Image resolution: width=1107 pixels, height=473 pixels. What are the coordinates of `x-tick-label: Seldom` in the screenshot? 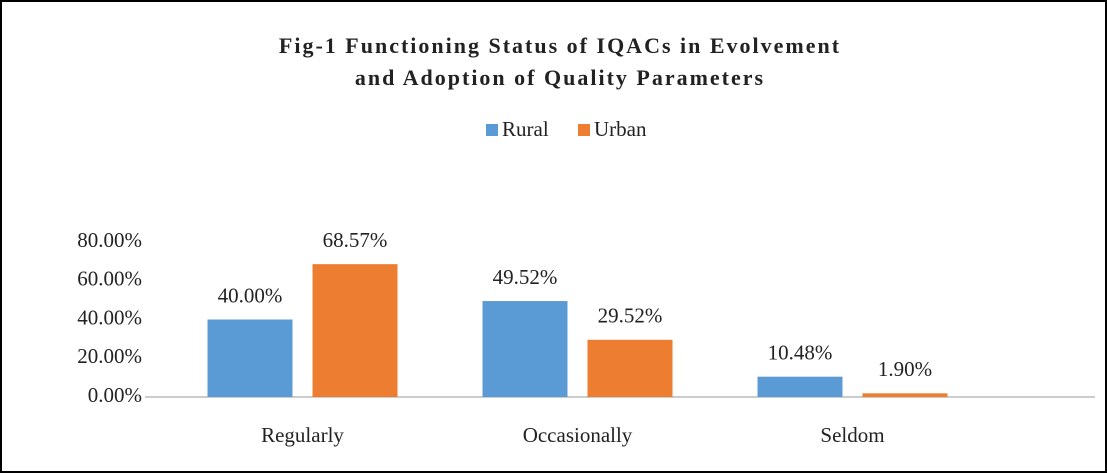 It's located at (852, 435).